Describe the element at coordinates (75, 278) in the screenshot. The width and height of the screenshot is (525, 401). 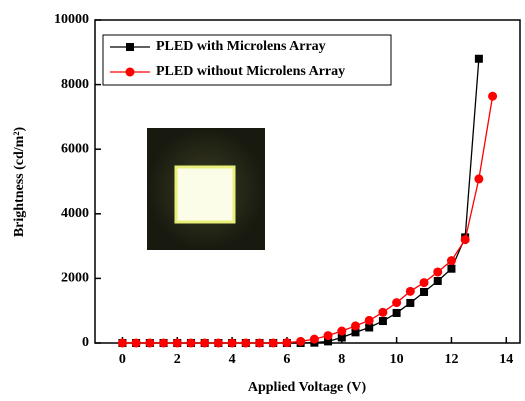
I see `y-tick-label: 2000` at that location.